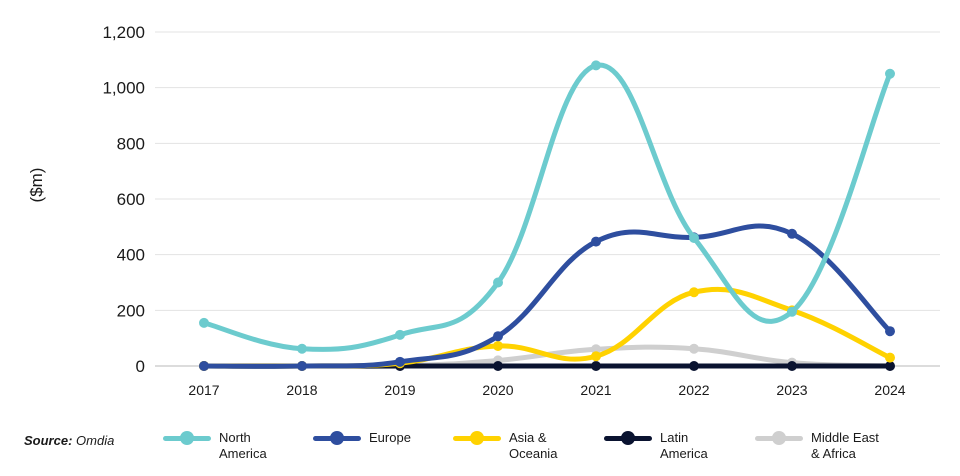  I want to click on source-note: Source: Omdia, so click(69, 440).